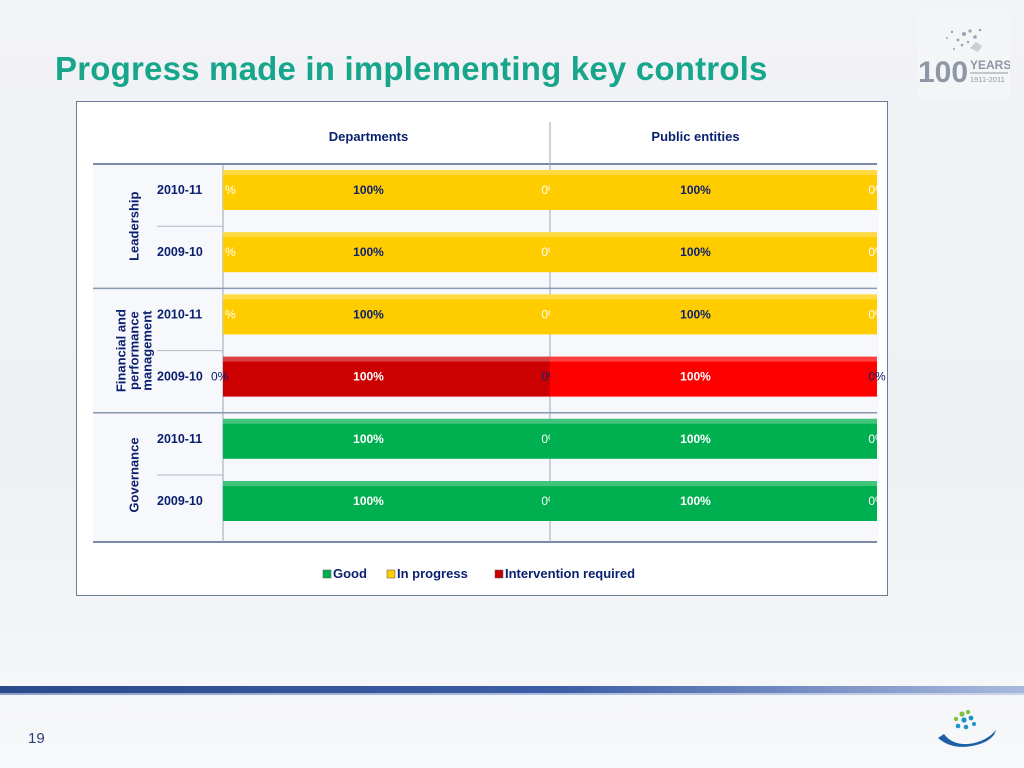 The image size is (1024, 768). Describe the element at coordinates (499, 574) in the screenshot. I see `legend-swatch-intervention-required` at that location.